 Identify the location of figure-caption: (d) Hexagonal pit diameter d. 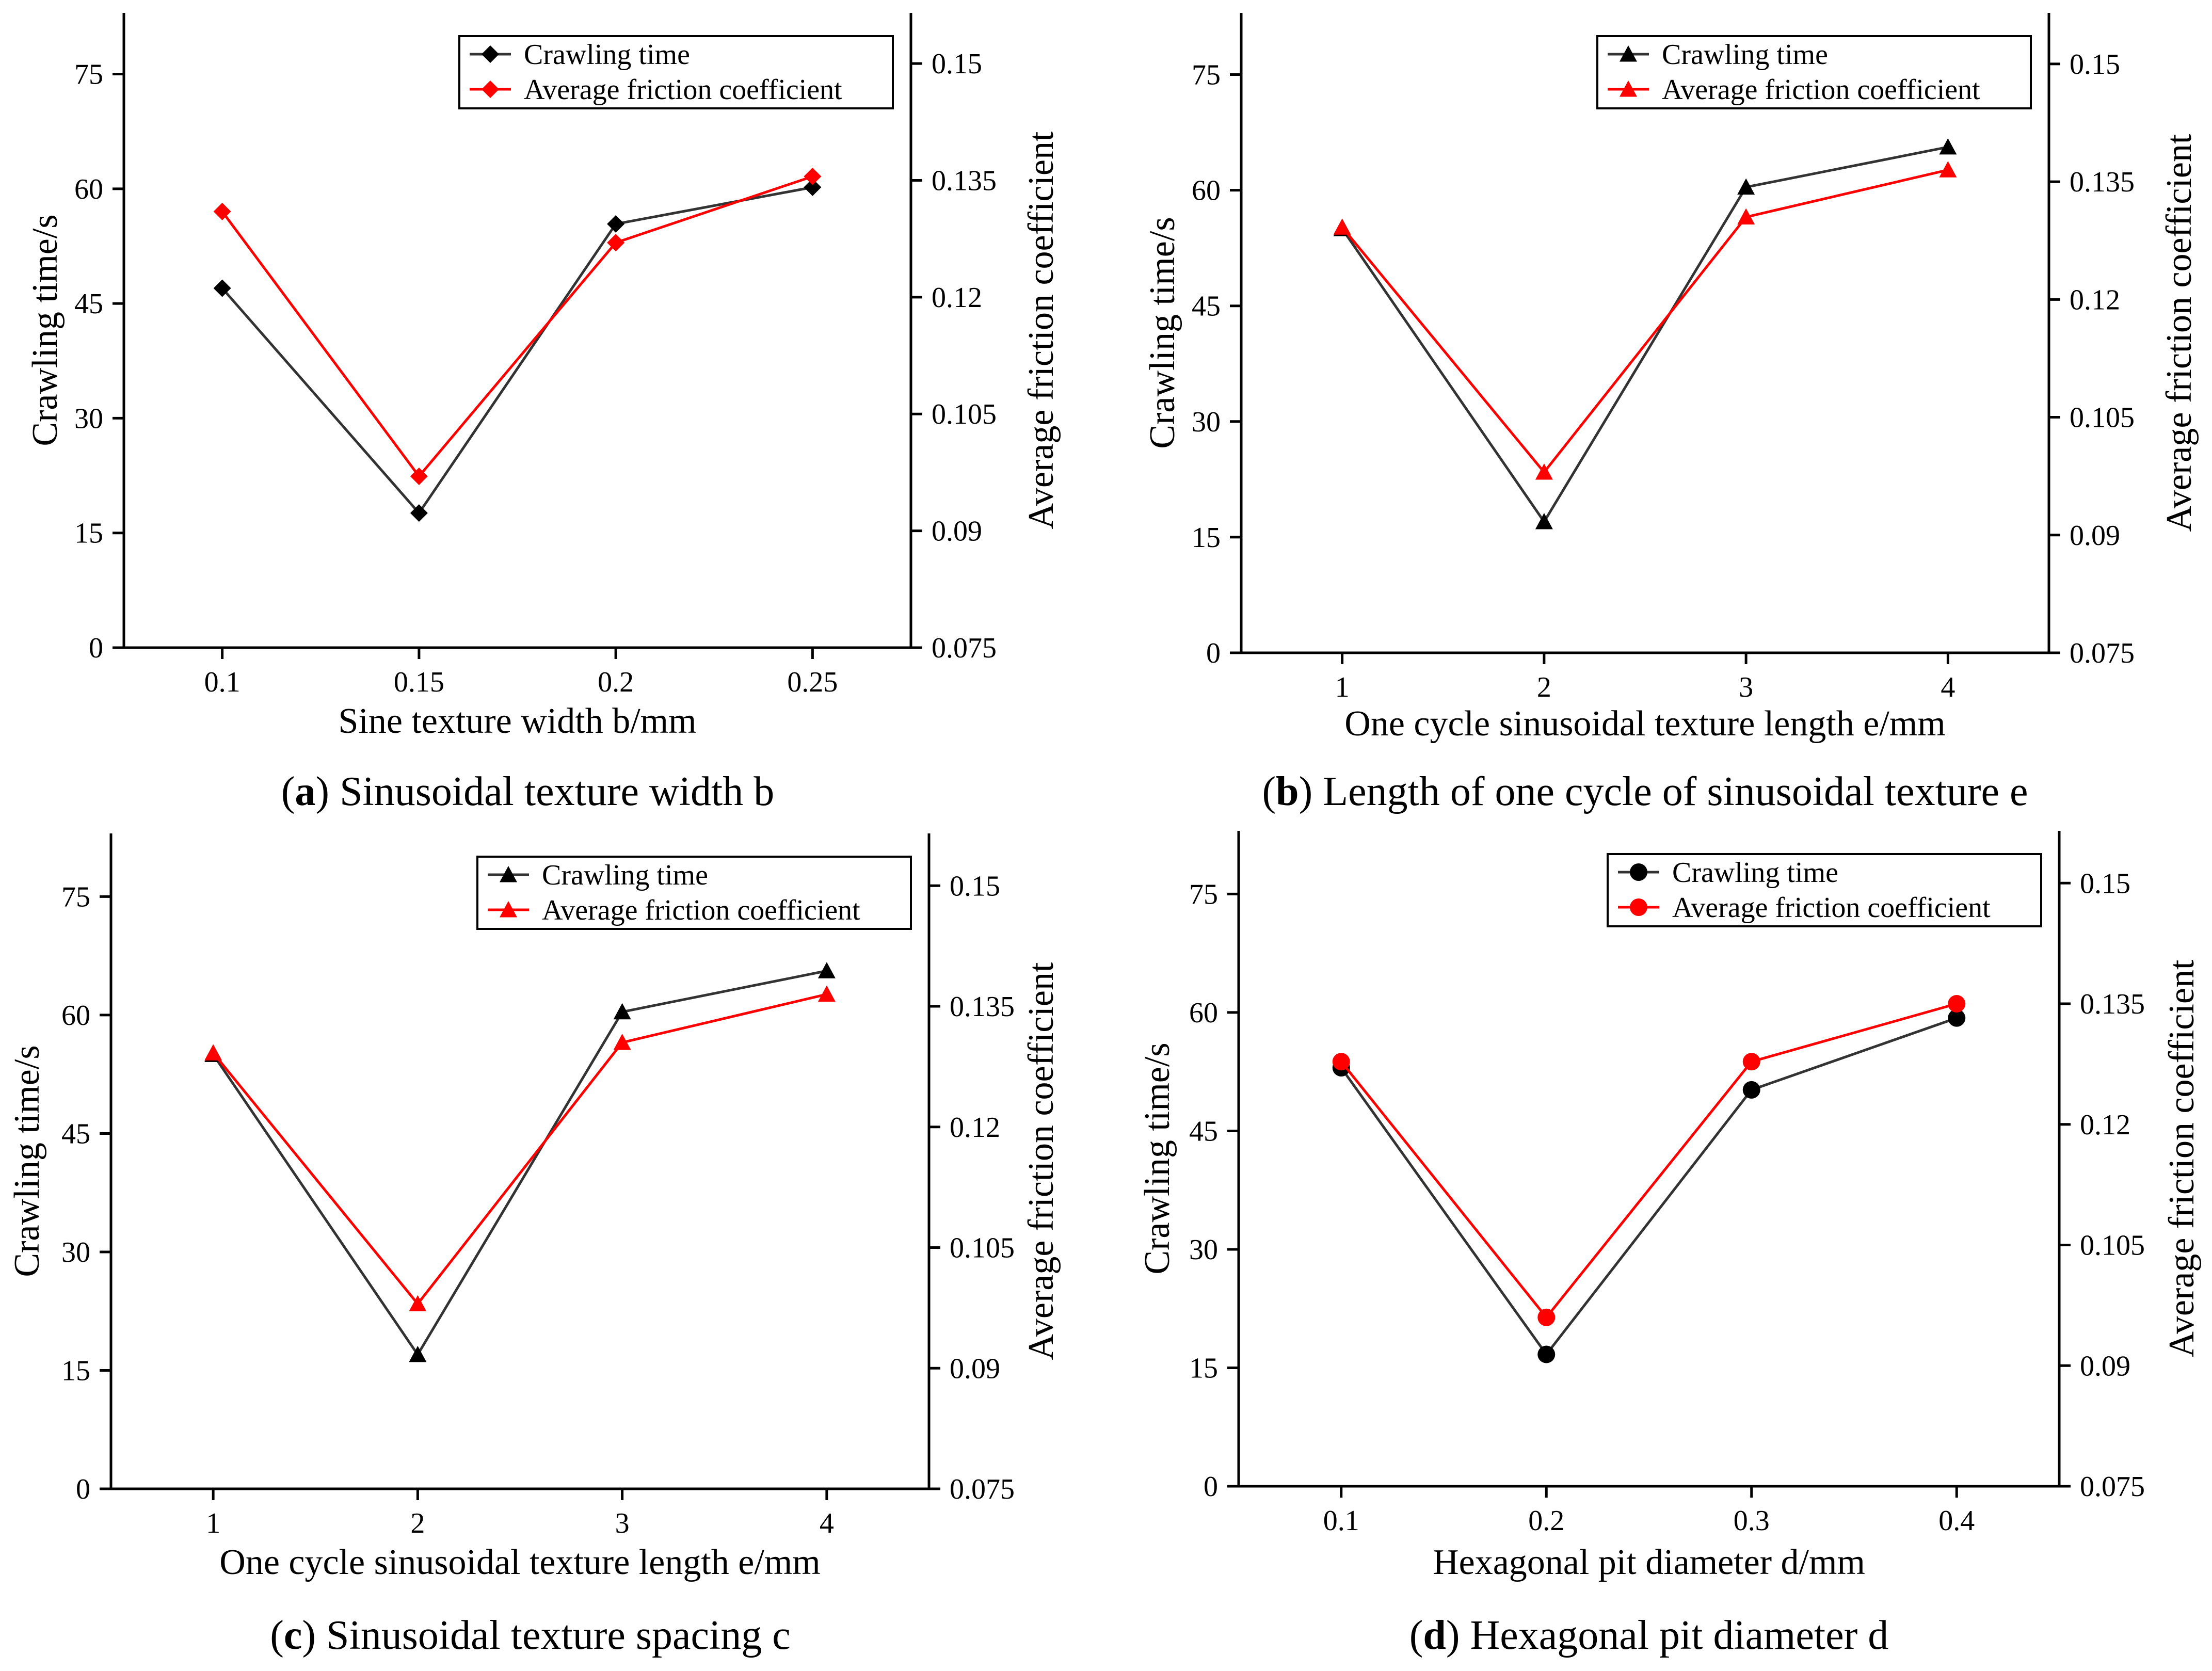
(1649, 1635).